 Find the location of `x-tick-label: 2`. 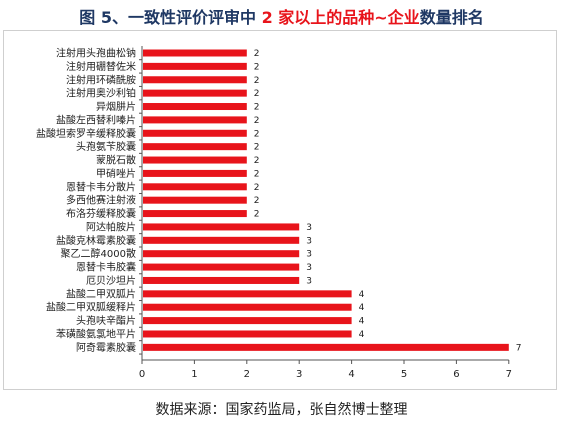

x-tick-label: 2 is located at coordinates (247, 374).